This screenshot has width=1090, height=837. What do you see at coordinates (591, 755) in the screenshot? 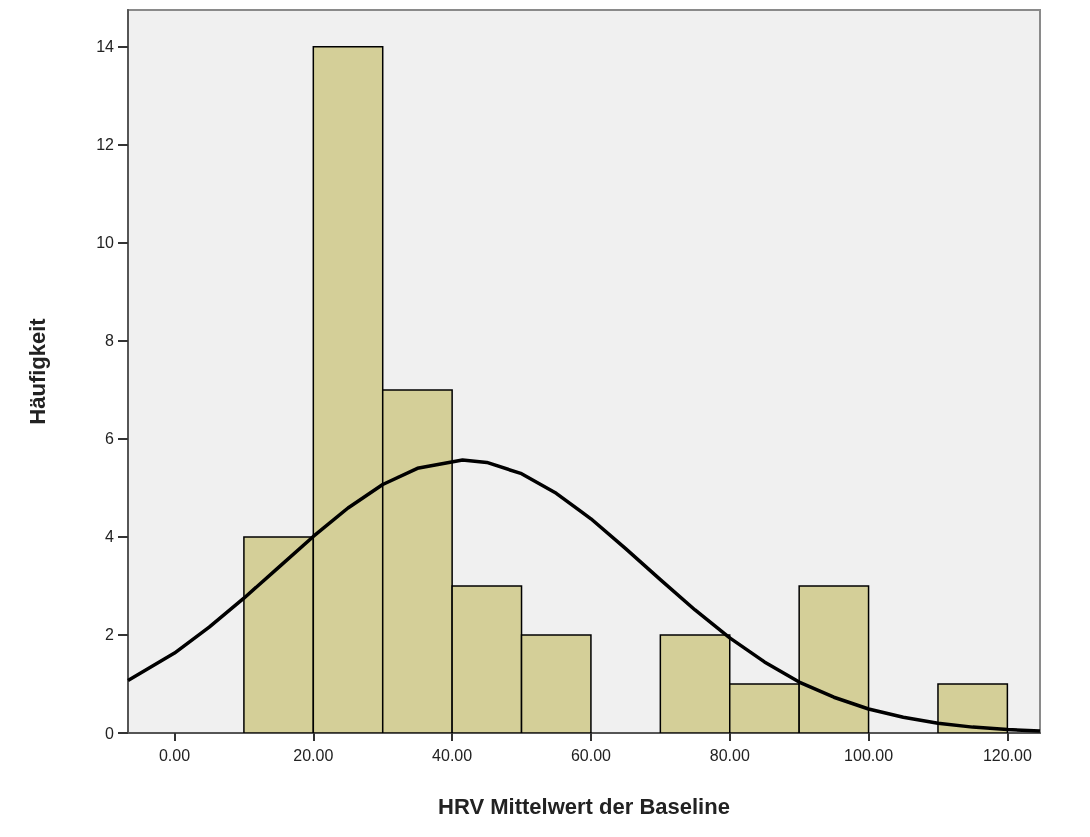
I see `x-tick-label: 60.00` at bounding box center [591, 755].